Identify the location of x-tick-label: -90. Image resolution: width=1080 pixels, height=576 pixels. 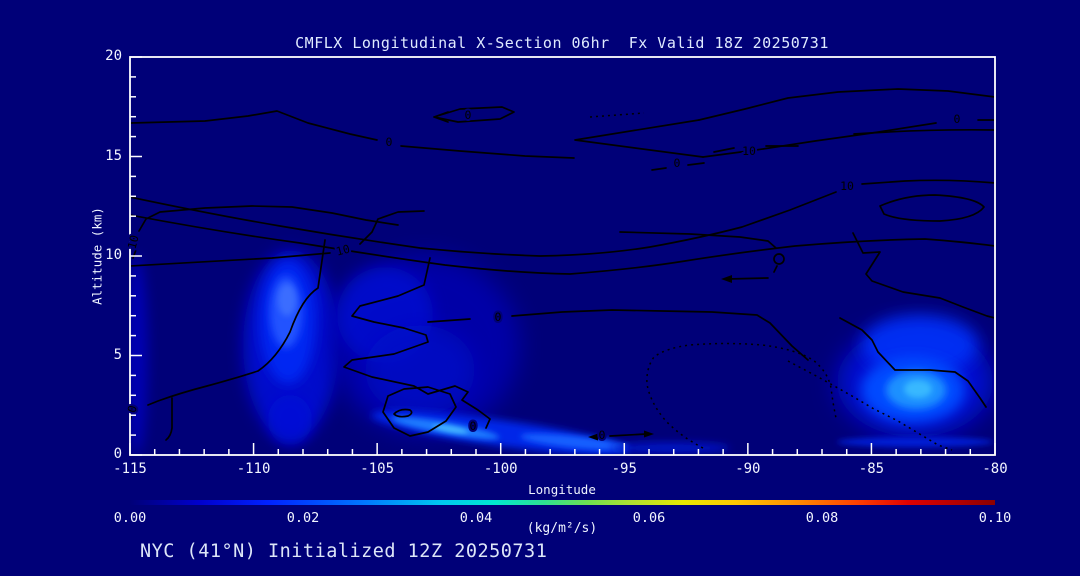
(748, 469).